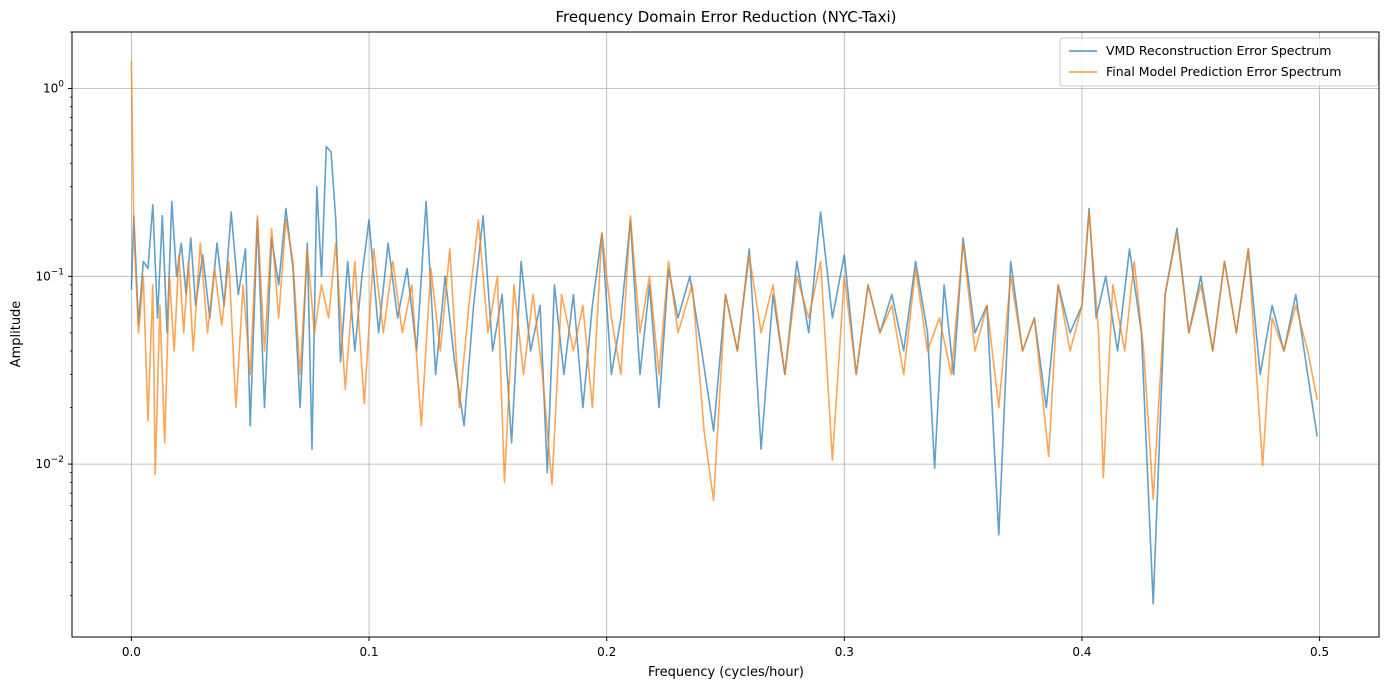  What do you see at coordinates (1319, 652) in the screenshot?
I see `x-tick-label: 0.5` at bounding box center [1319, 652].